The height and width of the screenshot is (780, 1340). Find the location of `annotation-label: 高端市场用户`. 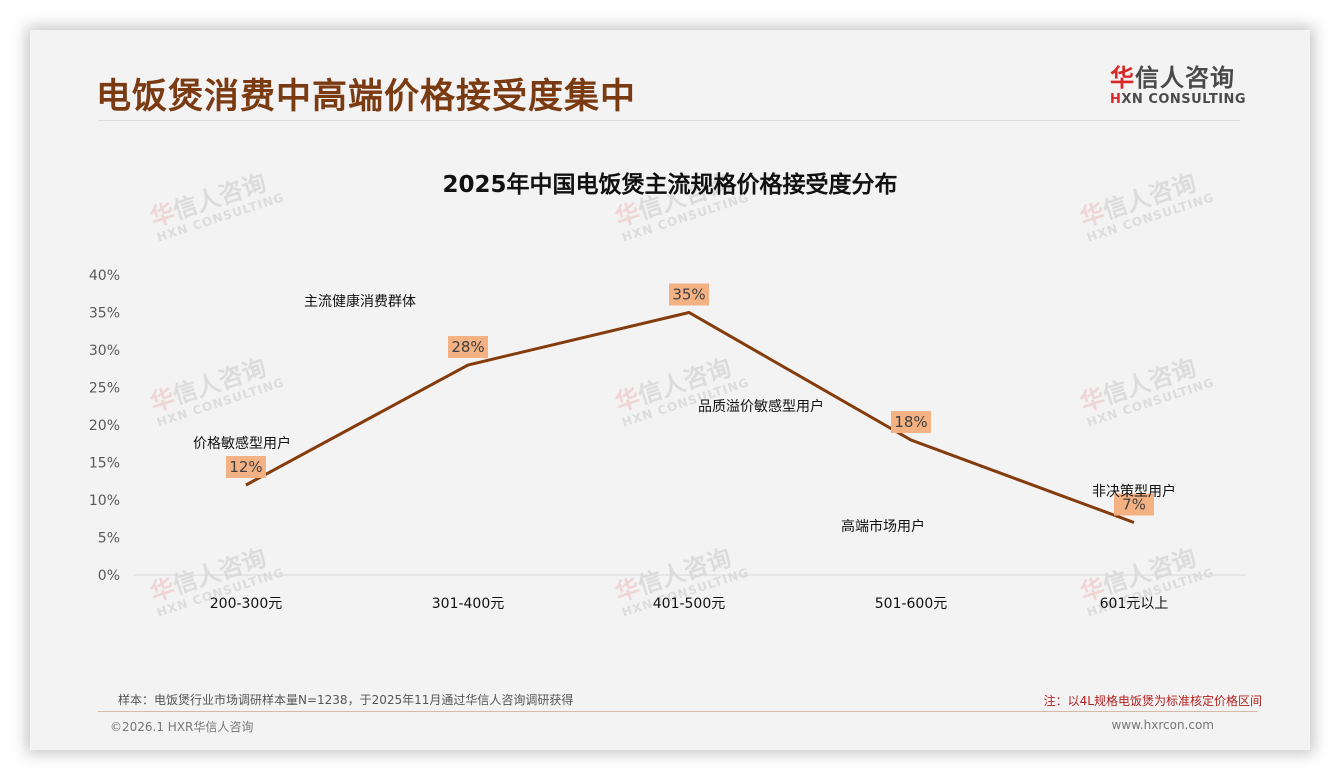

annotation-label: 高端市场用户 is located at coordinates (883, 526).